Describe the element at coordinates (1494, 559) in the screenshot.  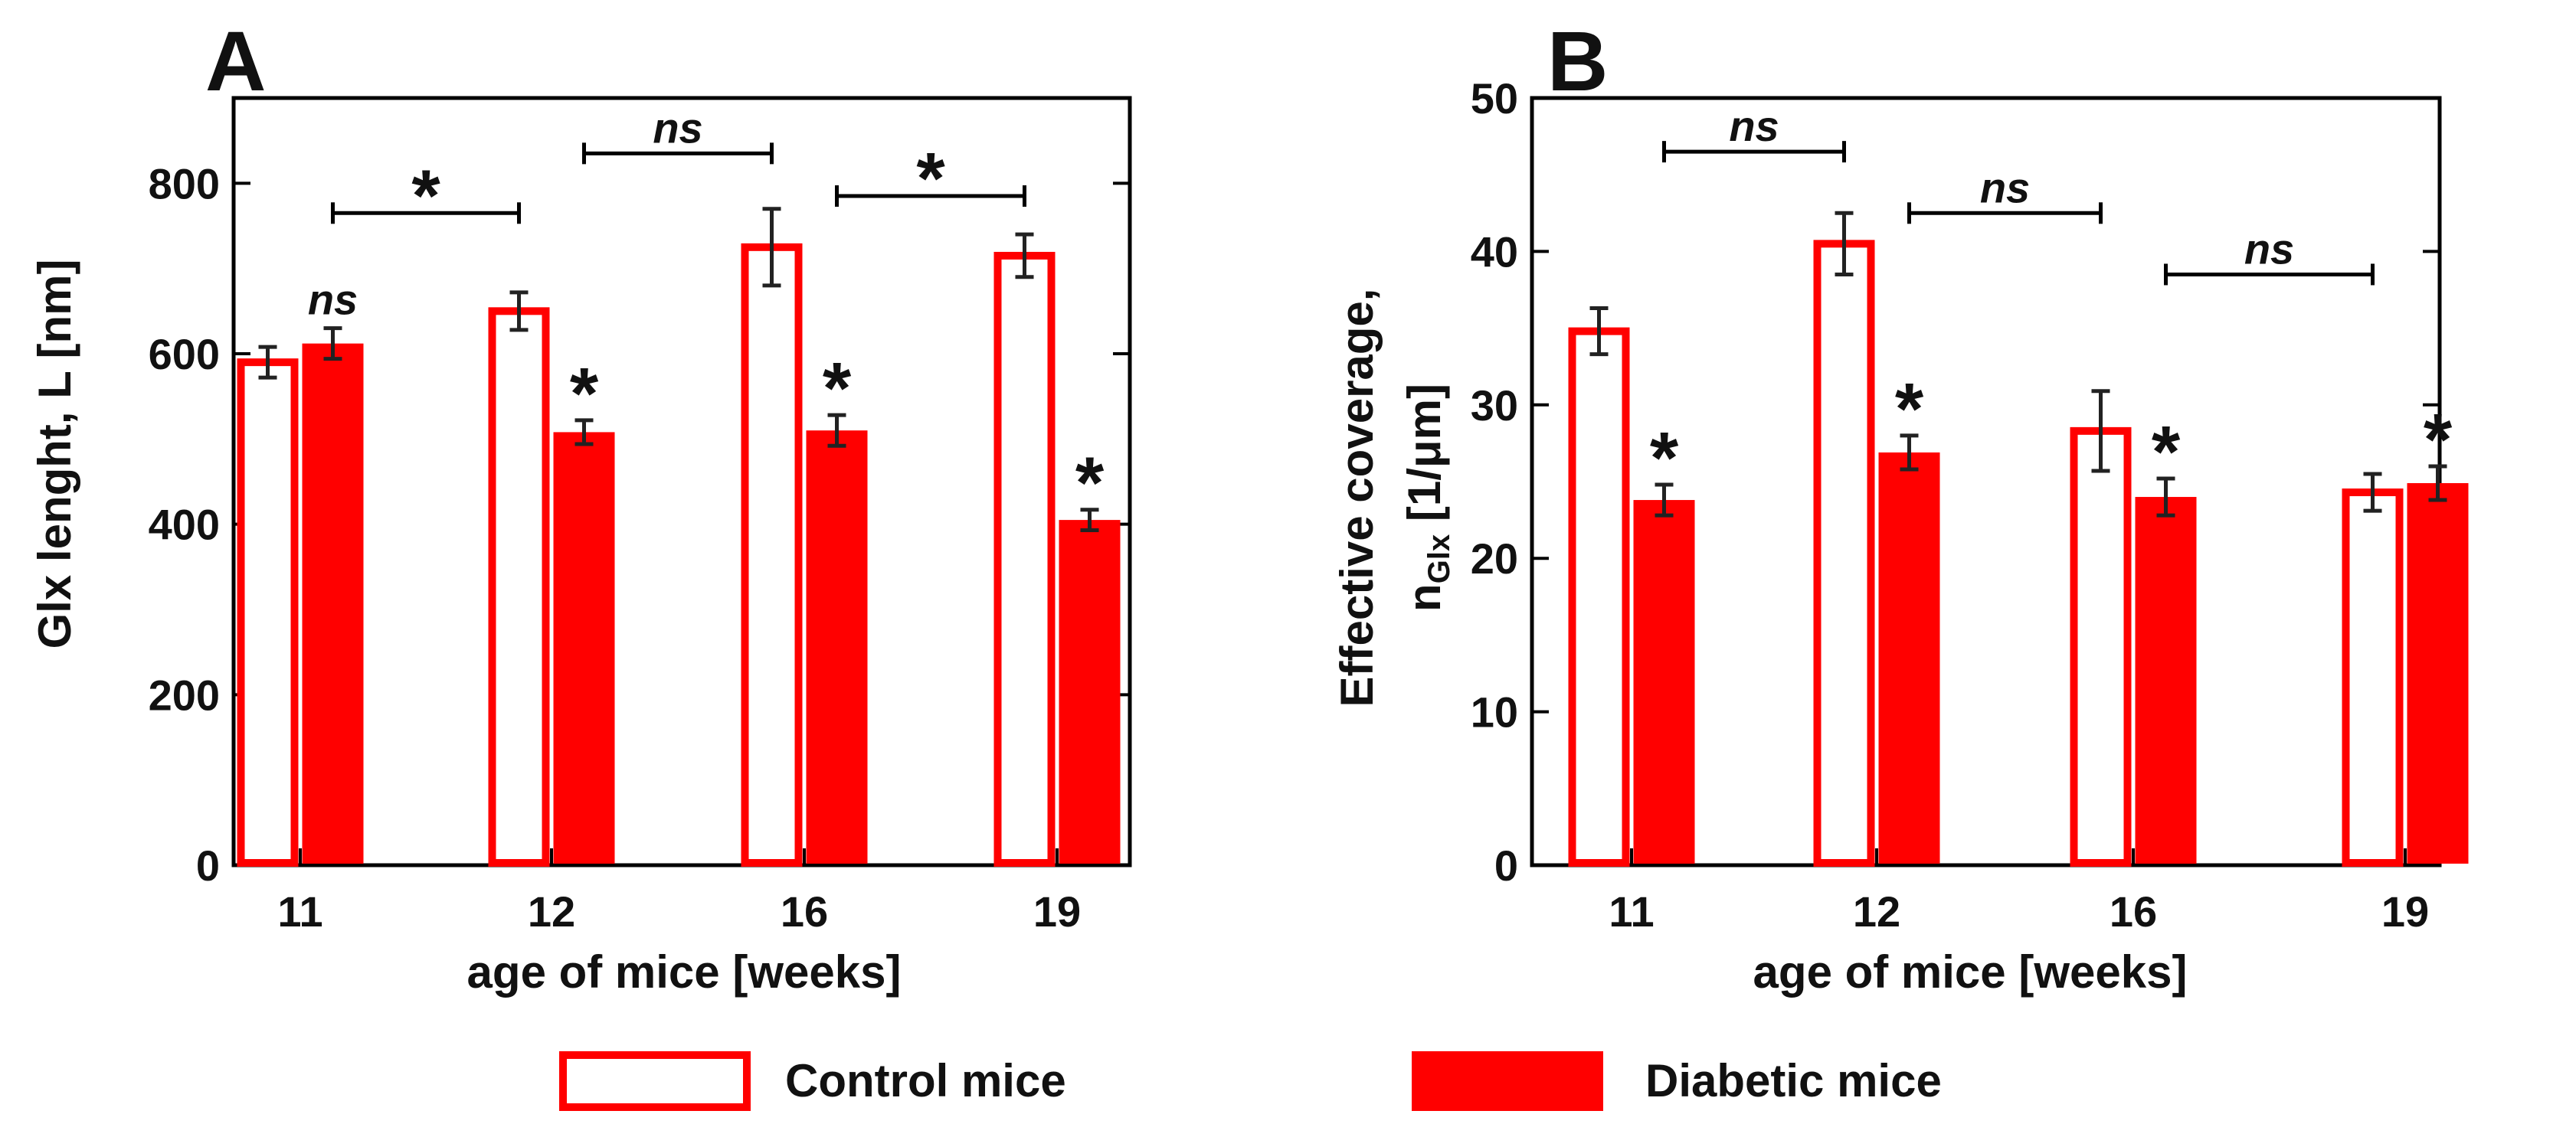
I see `panel-b-y-tick-label: 20` at that location.